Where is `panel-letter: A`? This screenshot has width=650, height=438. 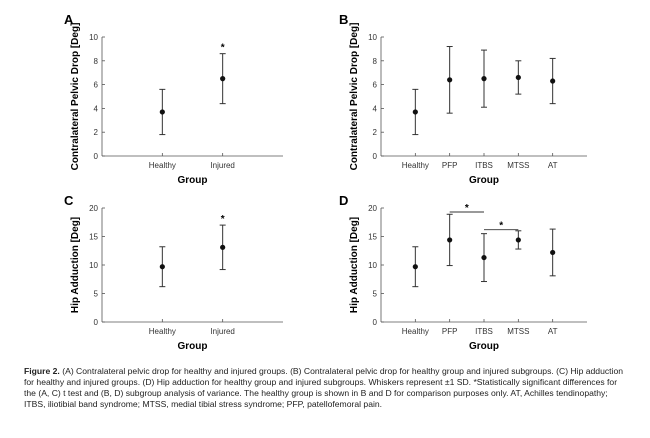
panel-letter: A is located at coordinates (69, 19).